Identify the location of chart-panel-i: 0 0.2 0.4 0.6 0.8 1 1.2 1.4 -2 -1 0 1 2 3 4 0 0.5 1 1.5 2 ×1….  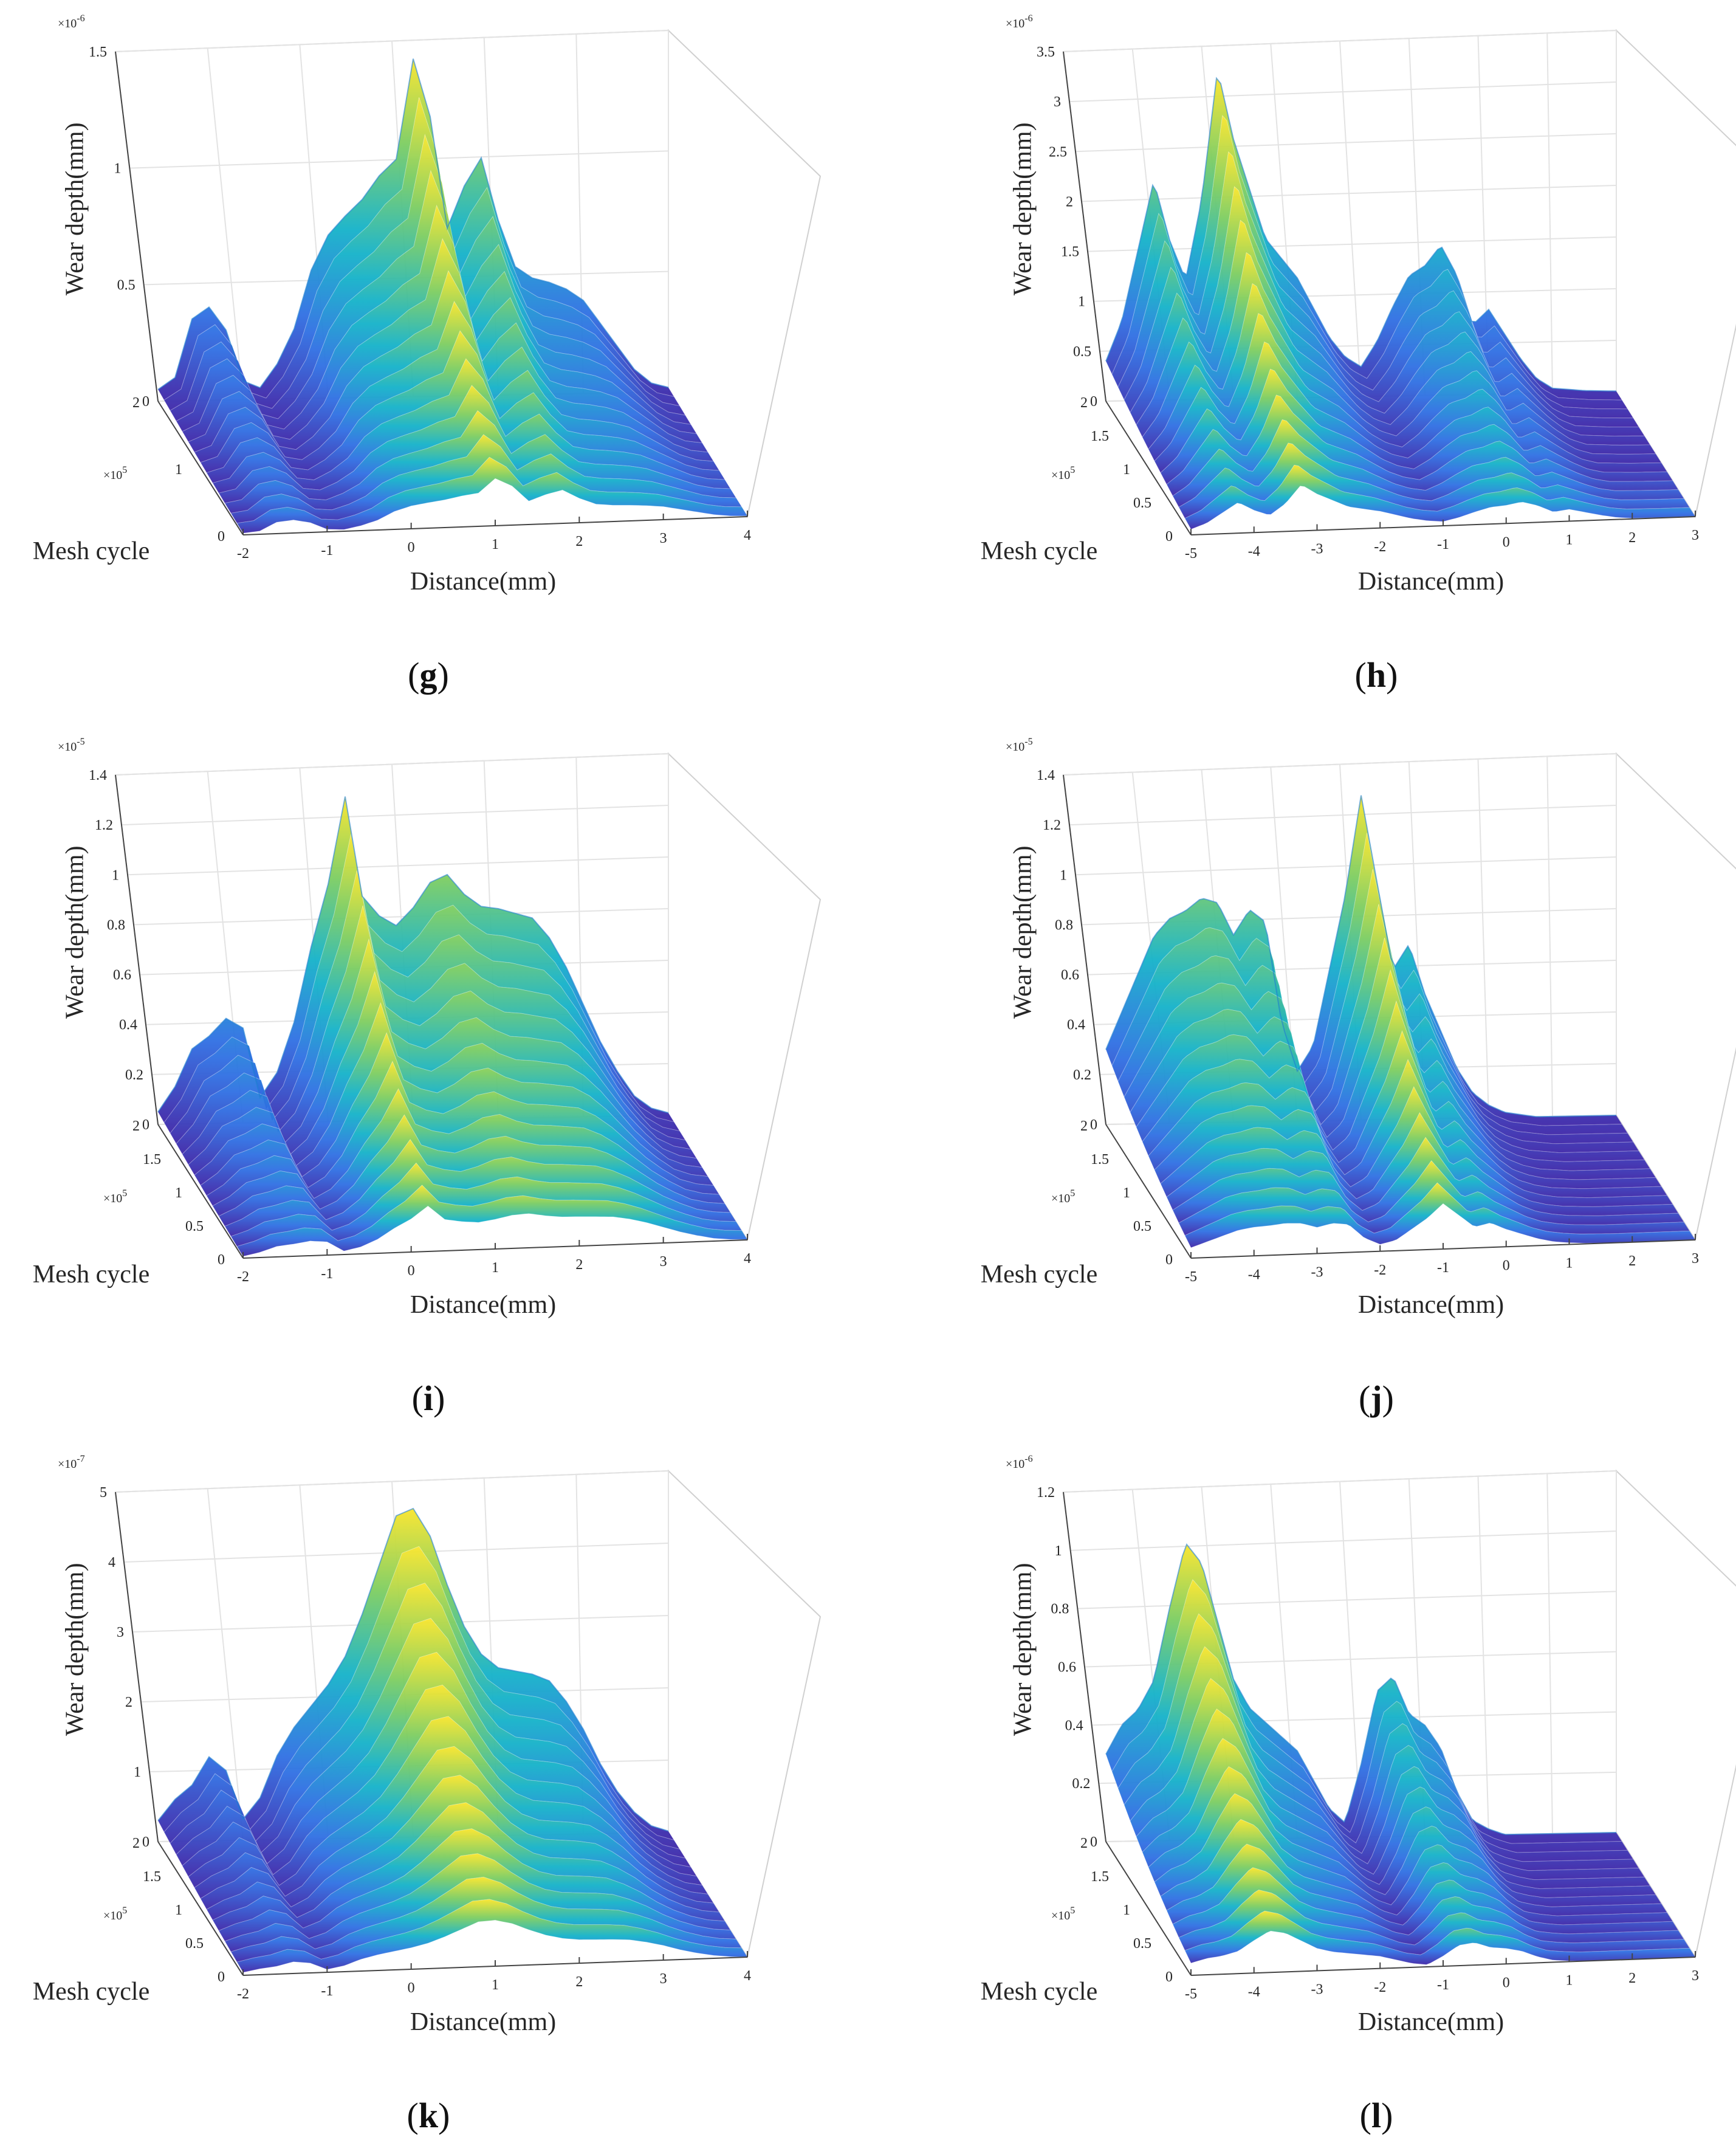
(428, 1078).